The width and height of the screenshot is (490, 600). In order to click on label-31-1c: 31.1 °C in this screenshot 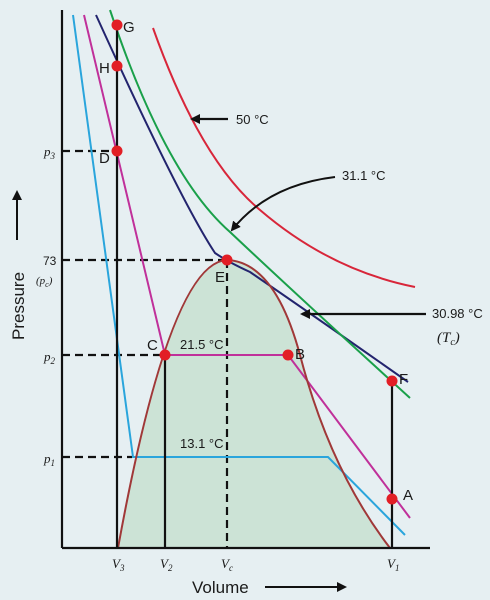, I will do `click(364, 175)`.